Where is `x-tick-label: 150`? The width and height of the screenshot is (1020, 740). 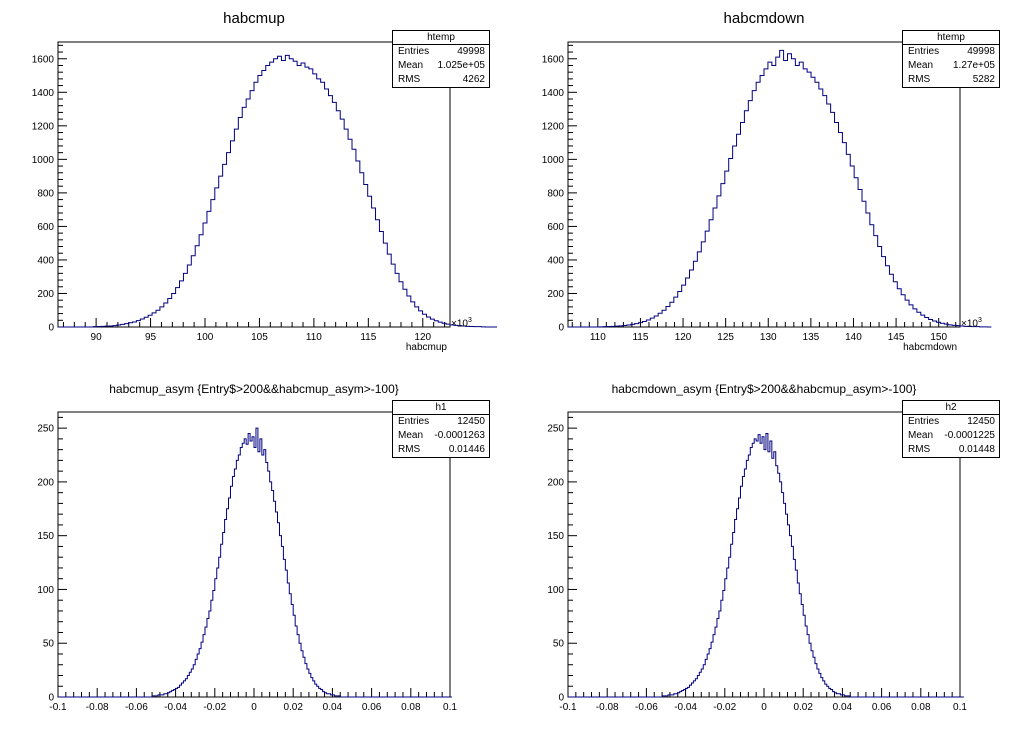 x-tick-label: 150 is located at coordinates (938, 337).